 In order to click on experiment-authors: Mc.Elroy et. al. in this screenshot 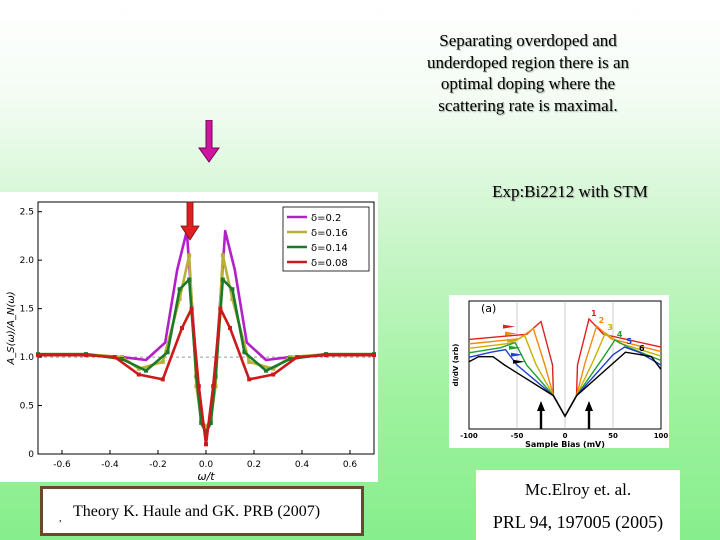, I will do `click(578, 489)`.